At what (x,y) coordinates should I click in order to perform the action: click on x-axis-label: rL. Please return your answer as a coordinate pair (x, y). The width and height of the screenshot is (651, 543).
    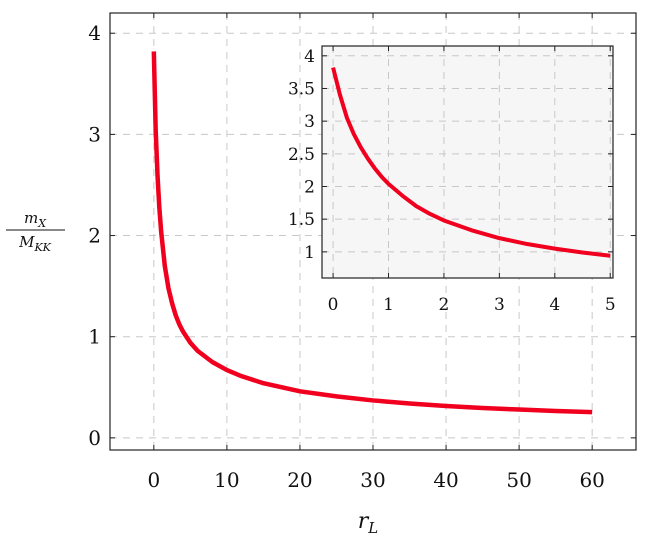
    Looking at the image, I should click on (368, 523).